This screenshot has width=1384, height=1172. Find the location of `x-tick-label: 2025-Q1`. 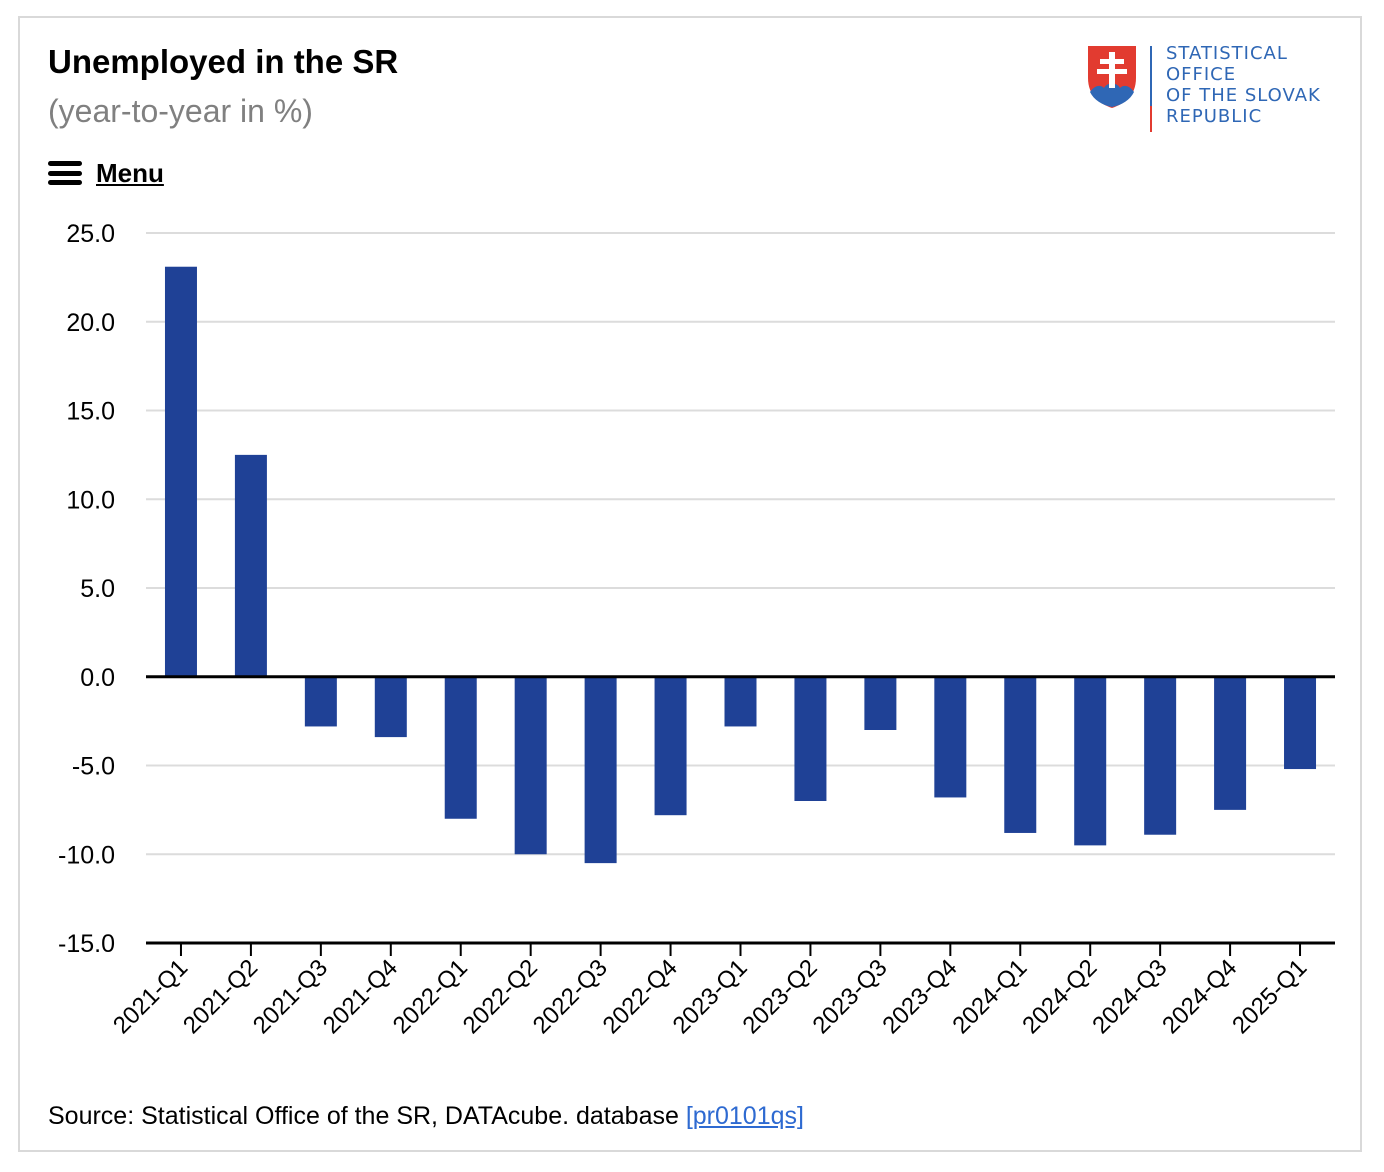

x-tick-label: 2025-Q1 is located at coordinates (1269, 996).